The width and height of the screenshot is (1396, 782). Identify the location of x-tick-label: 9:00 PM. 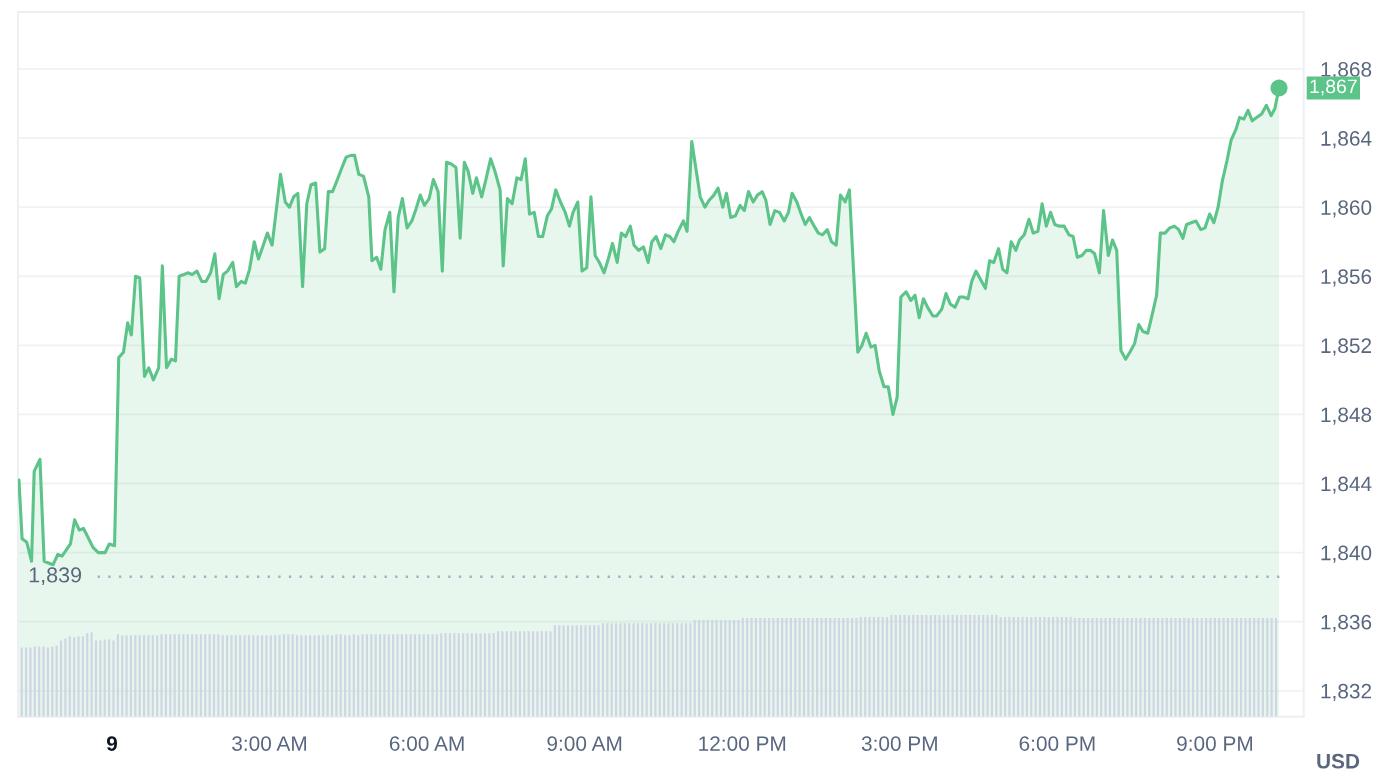
(1215, 743).